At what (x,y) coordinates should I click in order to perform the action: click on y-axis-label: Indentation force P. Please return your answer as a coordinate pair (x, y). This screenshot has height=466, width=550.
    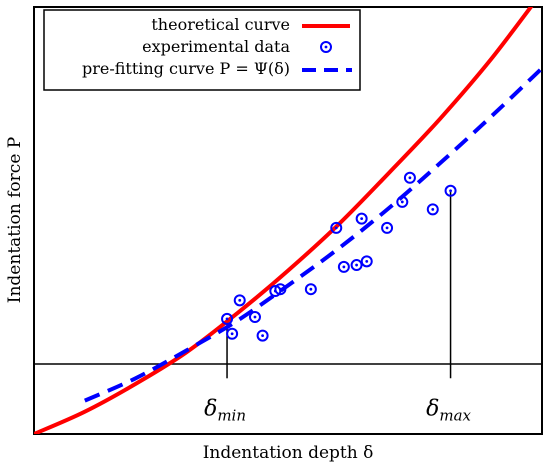
    Looking at the image, I should click on (15, 220).